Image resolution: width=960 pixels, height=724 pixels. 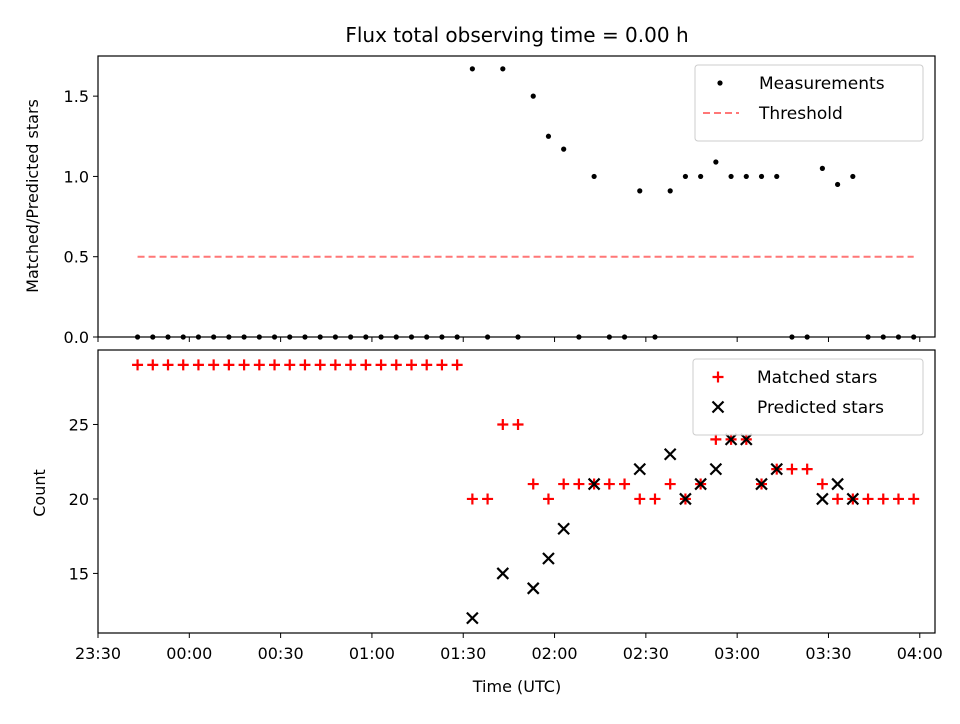 What do you see at coordinates (79, 573) in the screenshot?
I see `y-tick-label: 15` at bounding box center [79, 573].